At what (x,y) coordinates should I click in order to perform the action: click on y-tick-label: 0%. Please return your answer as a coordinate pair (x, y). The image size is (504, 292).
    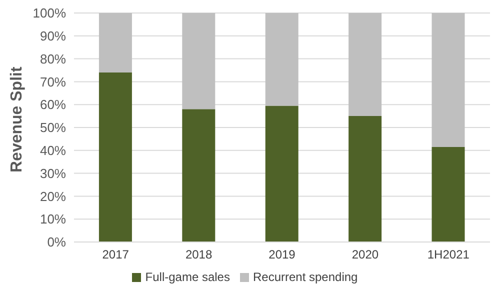
    Looking at the image, I should click on (56, 242).